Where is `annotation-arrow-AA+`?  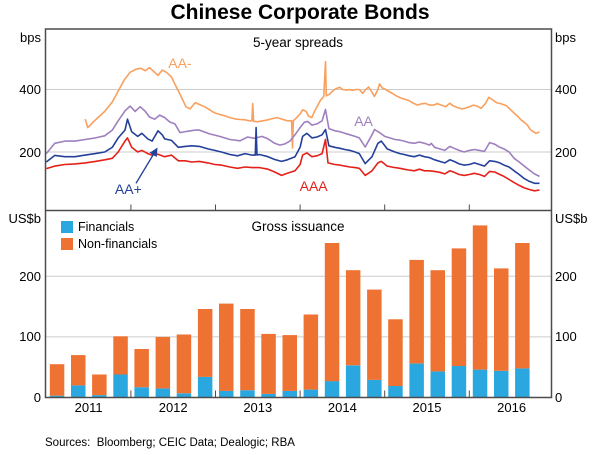 annotation-arrow-AA+ is located at coordinates (146, 165).